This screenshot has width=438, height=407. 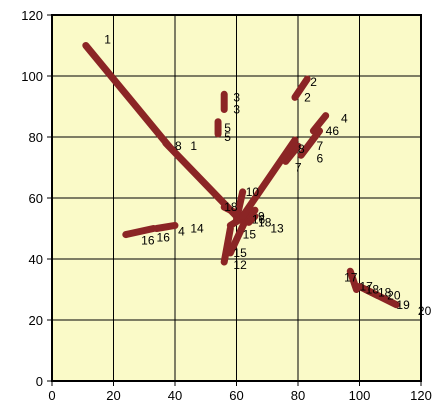 I want to click on y-tick-label-6: 120, so click(x=32, y=15).